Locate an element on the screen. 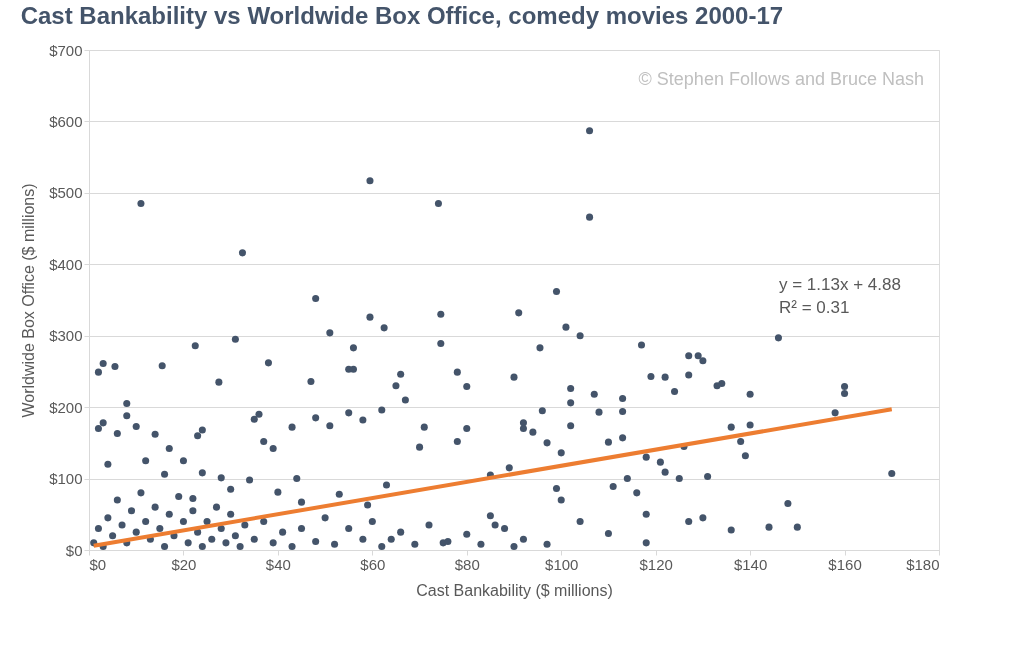 The width and height of the screenshot is (1024, 668). chart-title: Cast Bankability vs Worldwide Box Office, comedy movies 2000-17 is located at coordinates (402, 15).